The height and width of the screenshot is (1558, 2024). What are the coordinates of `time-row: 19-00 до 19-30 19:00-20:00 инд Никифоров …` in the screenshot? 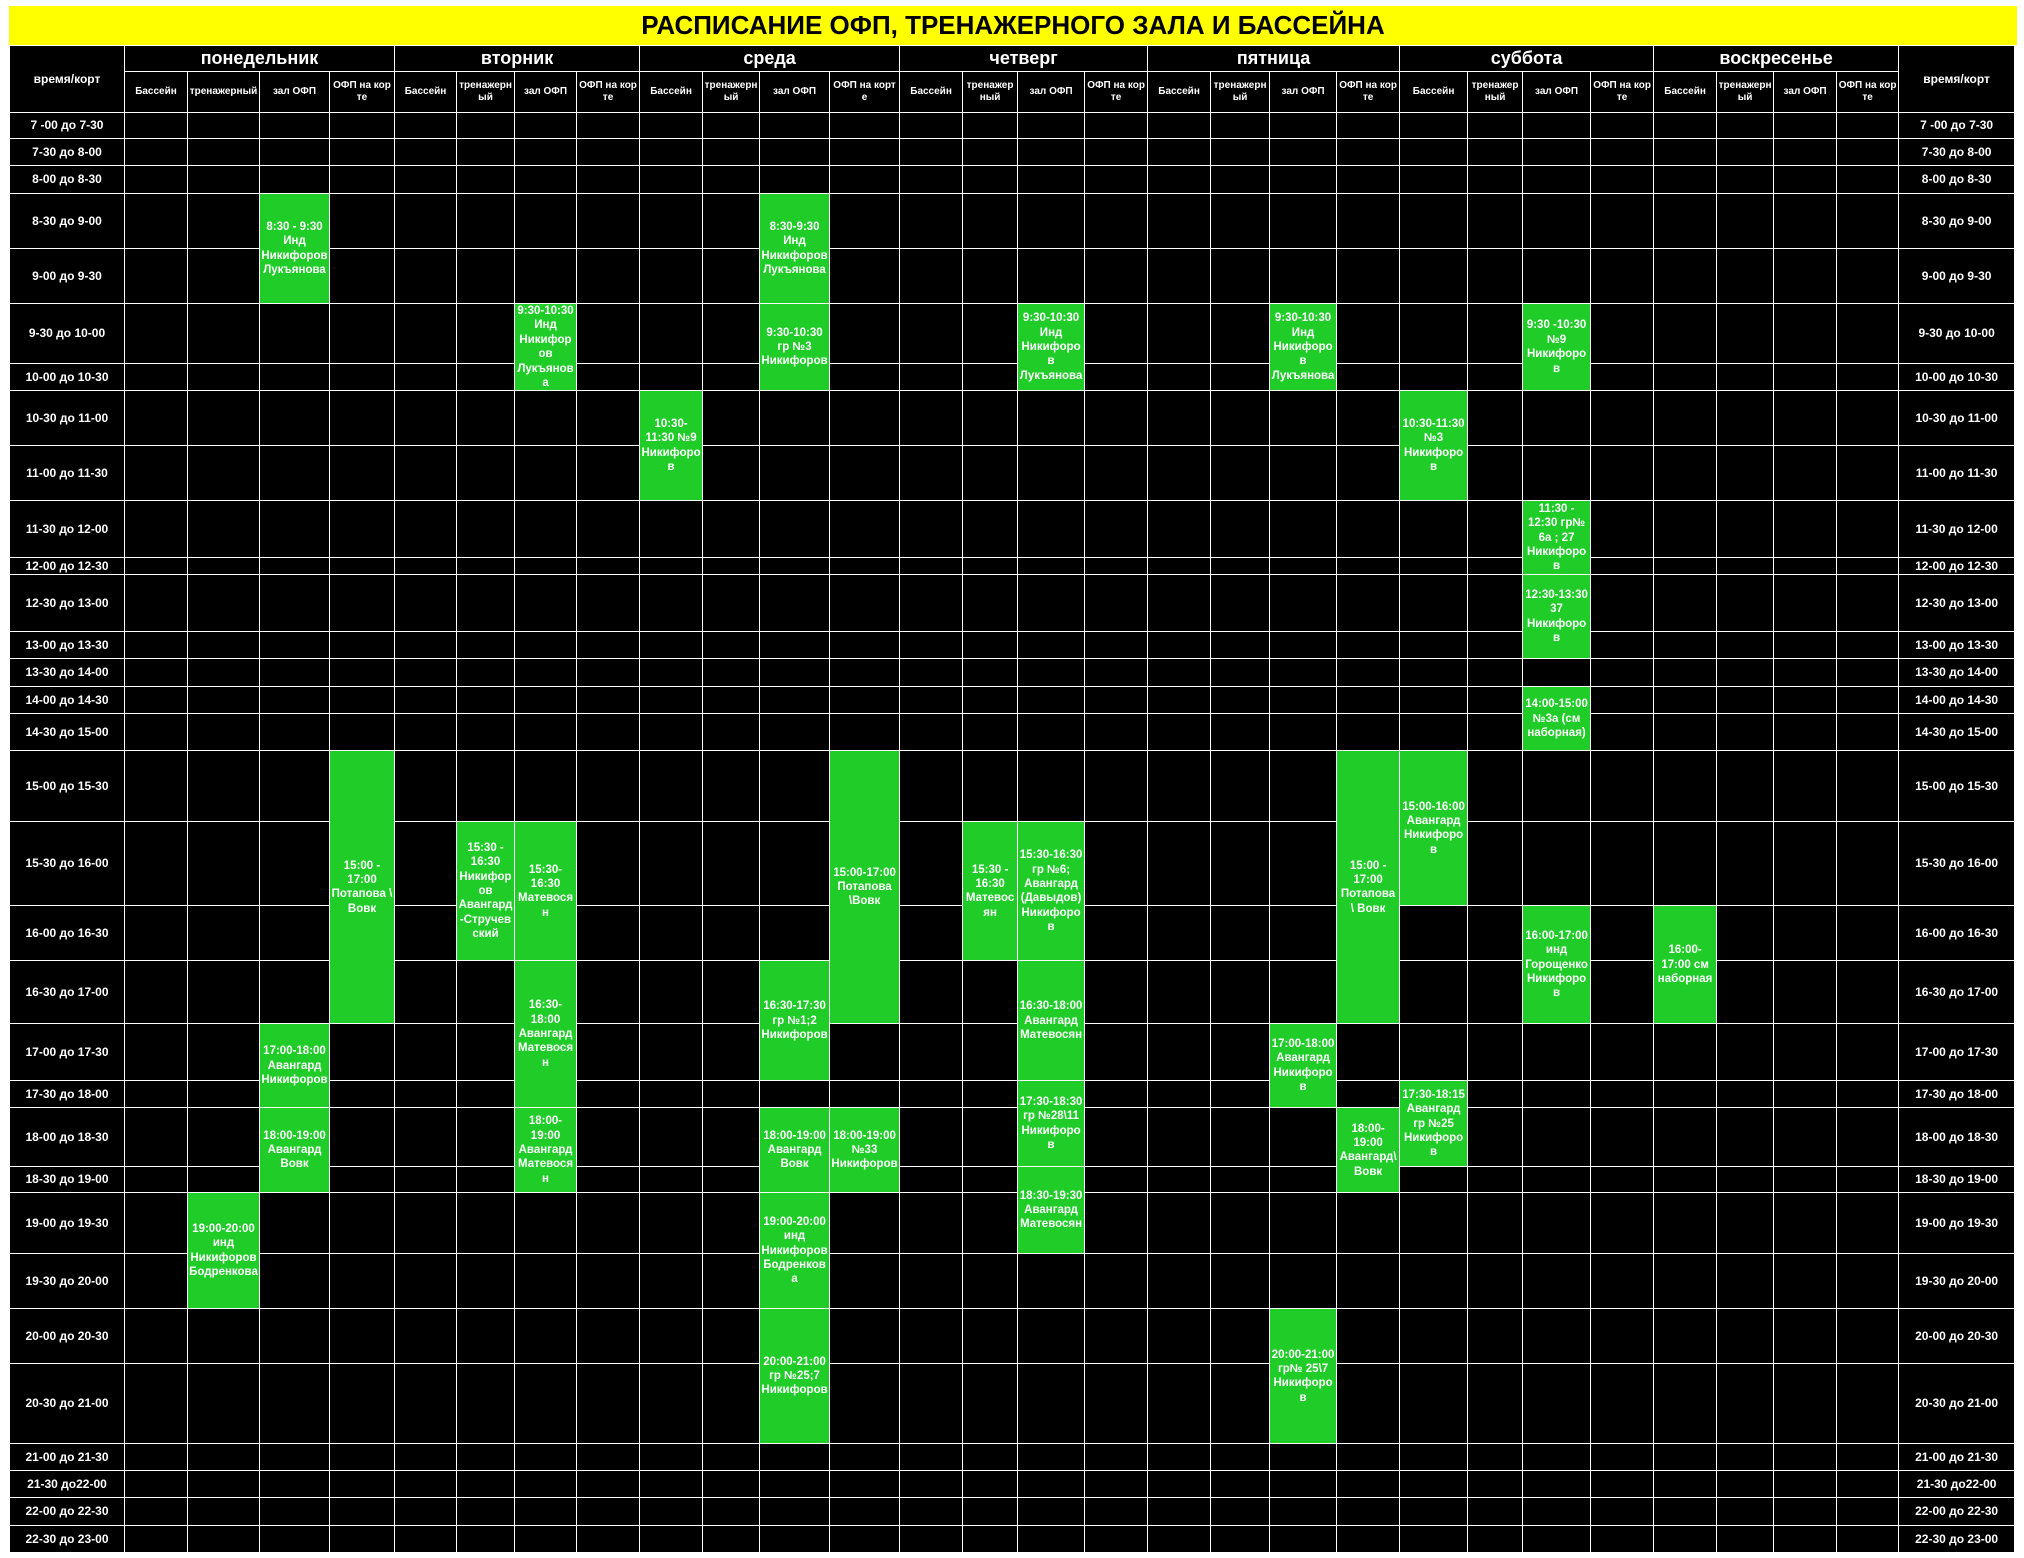 It's located at (1012, 1251).